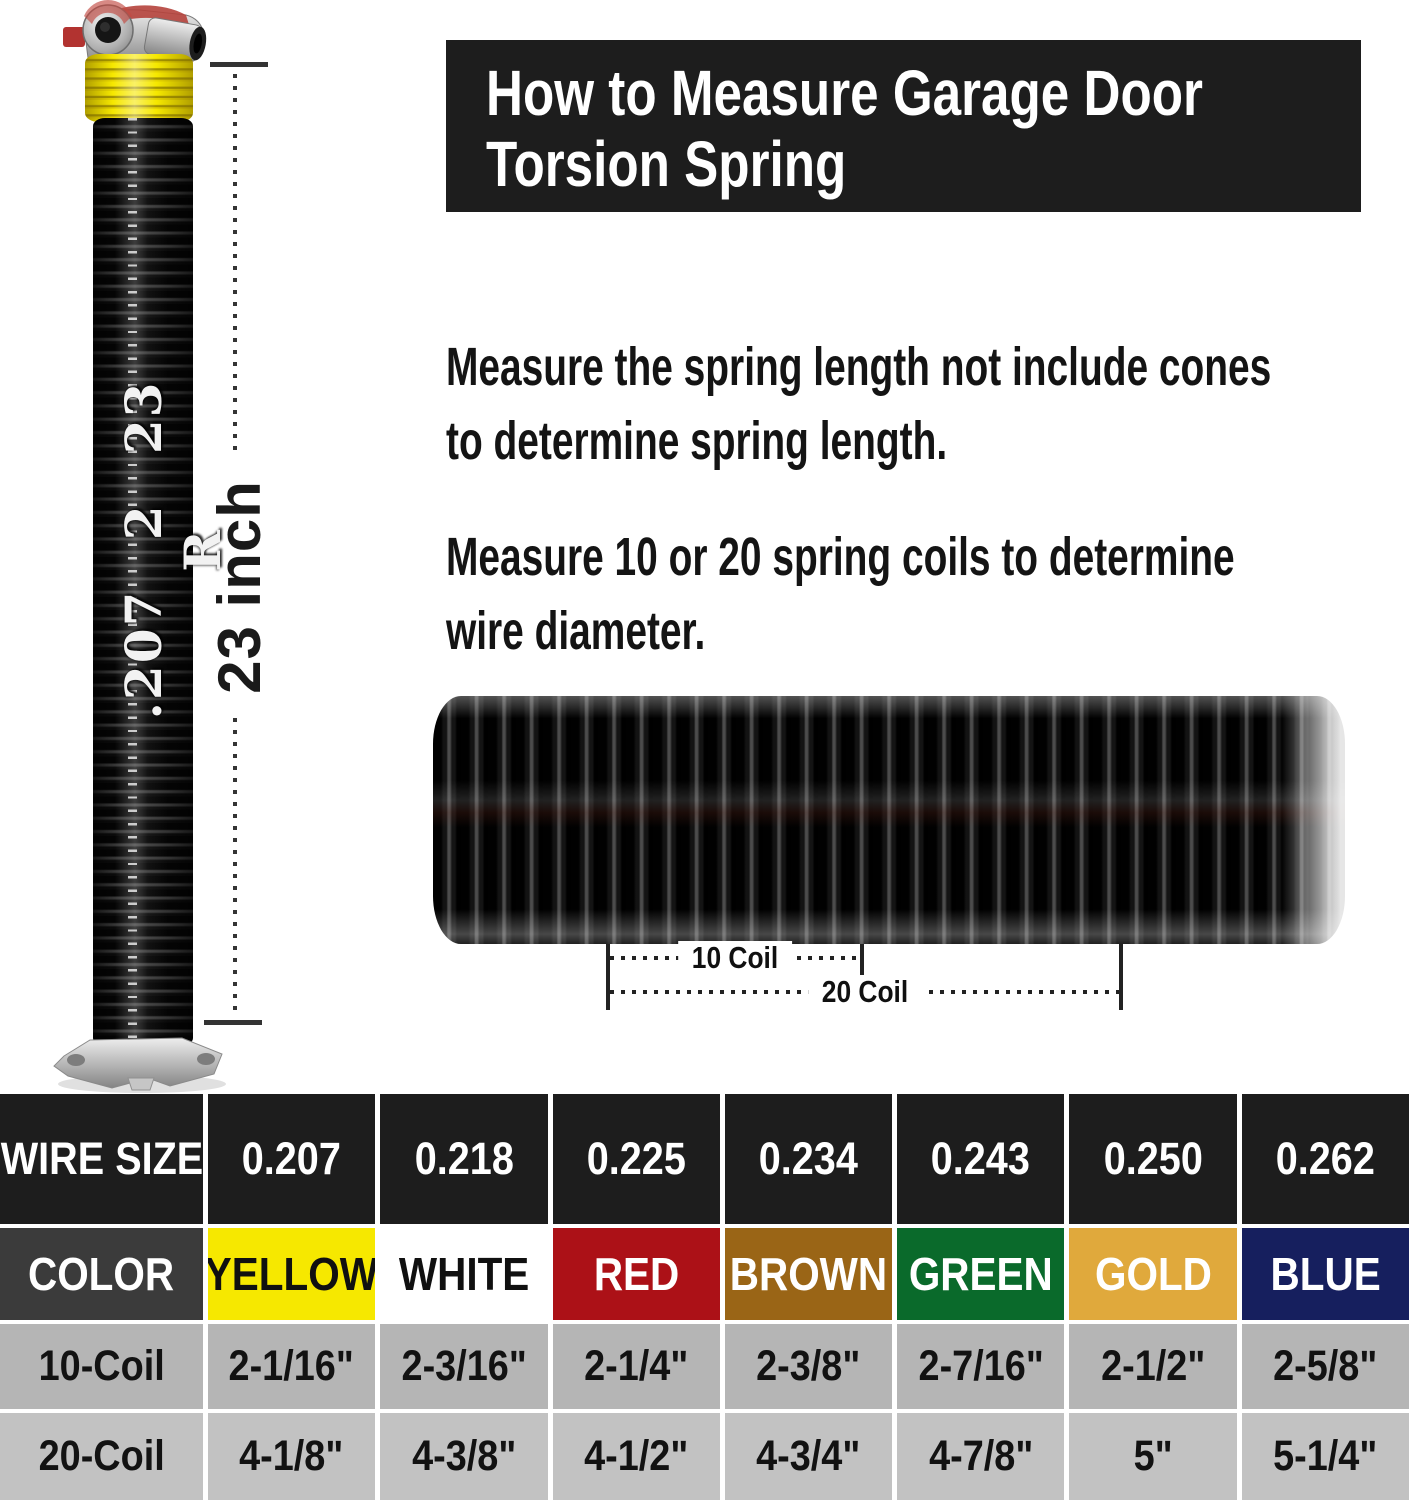 The image size is (1409, 1500). I want to click on twenty-coil-value: 4-3/8", so click(464, 1456).